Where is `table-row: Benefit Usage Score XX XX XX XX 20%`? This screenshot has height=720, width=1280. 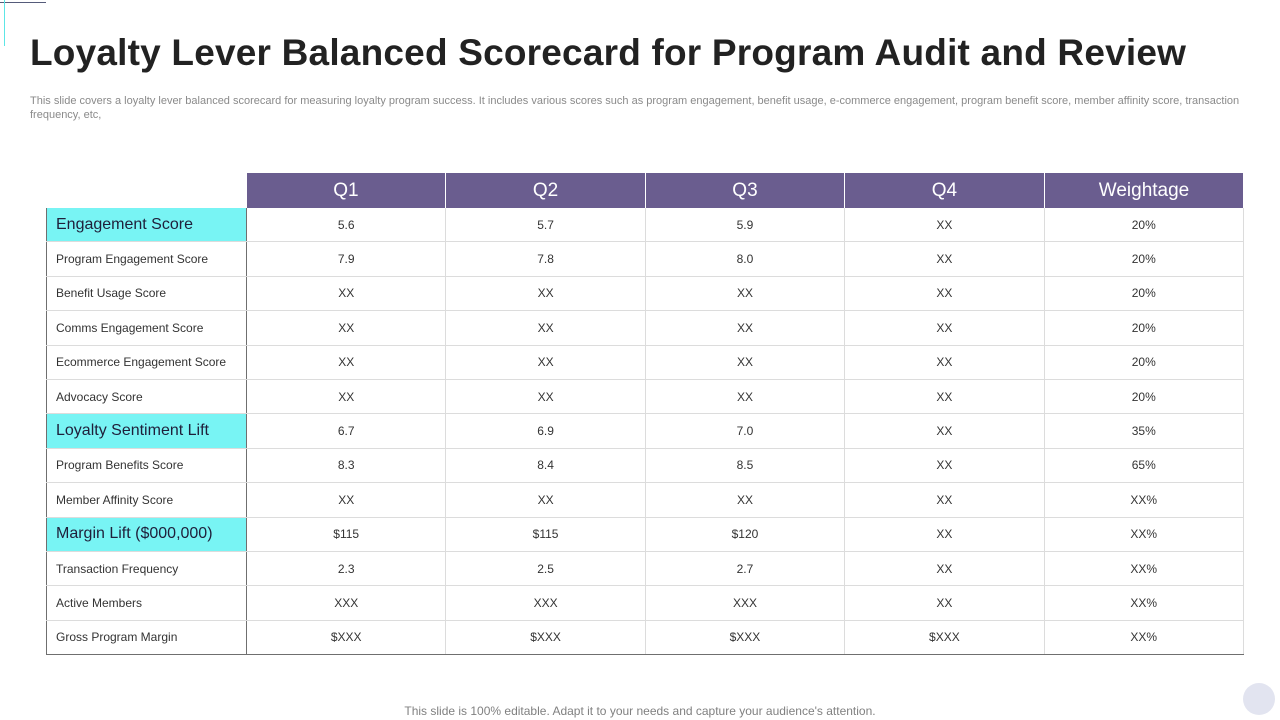
table-row: Benefit Usage Score XX XX XX XX 20% is located at coordinates (645, 294).